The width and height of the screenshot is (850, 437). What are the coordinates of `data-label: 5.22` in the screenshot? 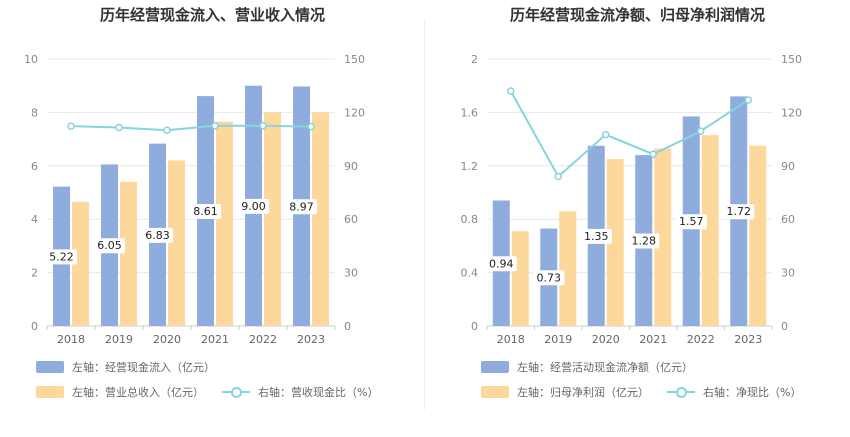 It's located at (61, 256).